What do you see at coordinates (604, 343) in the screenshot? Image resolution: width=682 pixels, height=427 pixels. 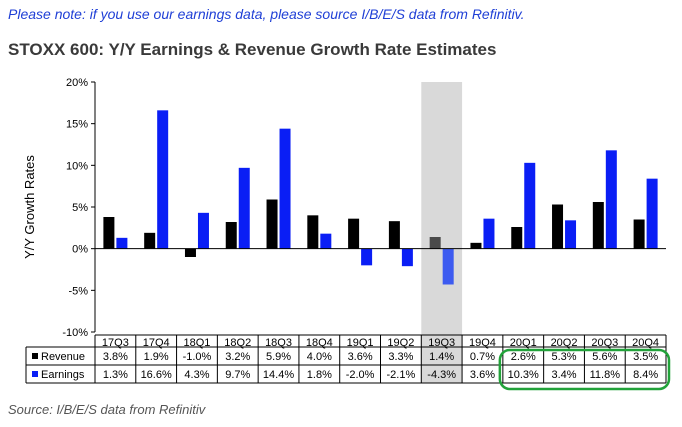 I see `x-tick-label: 20Q3` at bounding box center [604, 343].